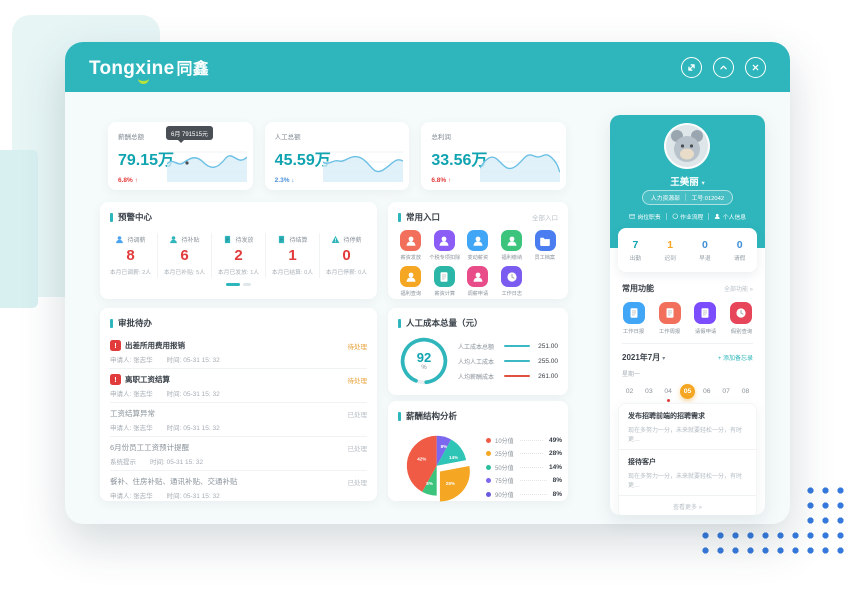 This screenshot has width=850, height=594. What do you see at coordinates (629, 391) in the screenshot?
I see `calendar-day: 02` at bounding box center [629, 391].